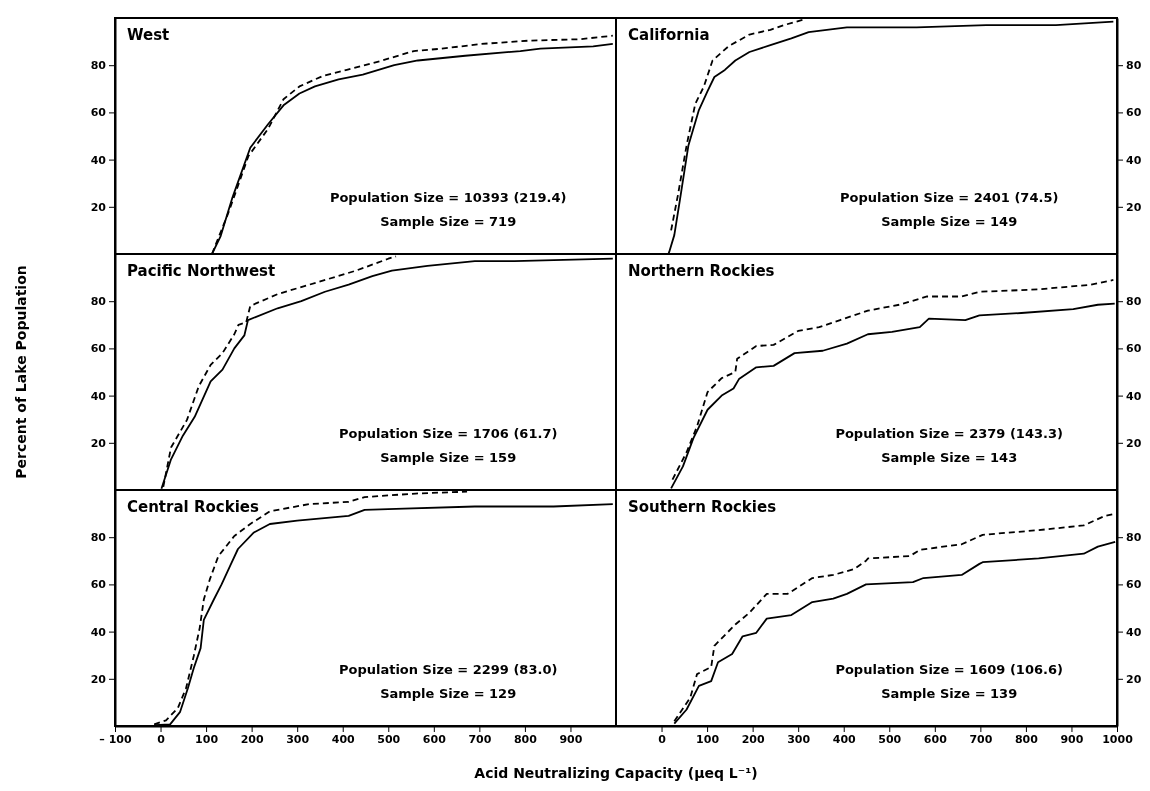  Describe the element at coordinates (448, 221) in the screenshot. I see `annotation: Sample Size = 719` at that location.